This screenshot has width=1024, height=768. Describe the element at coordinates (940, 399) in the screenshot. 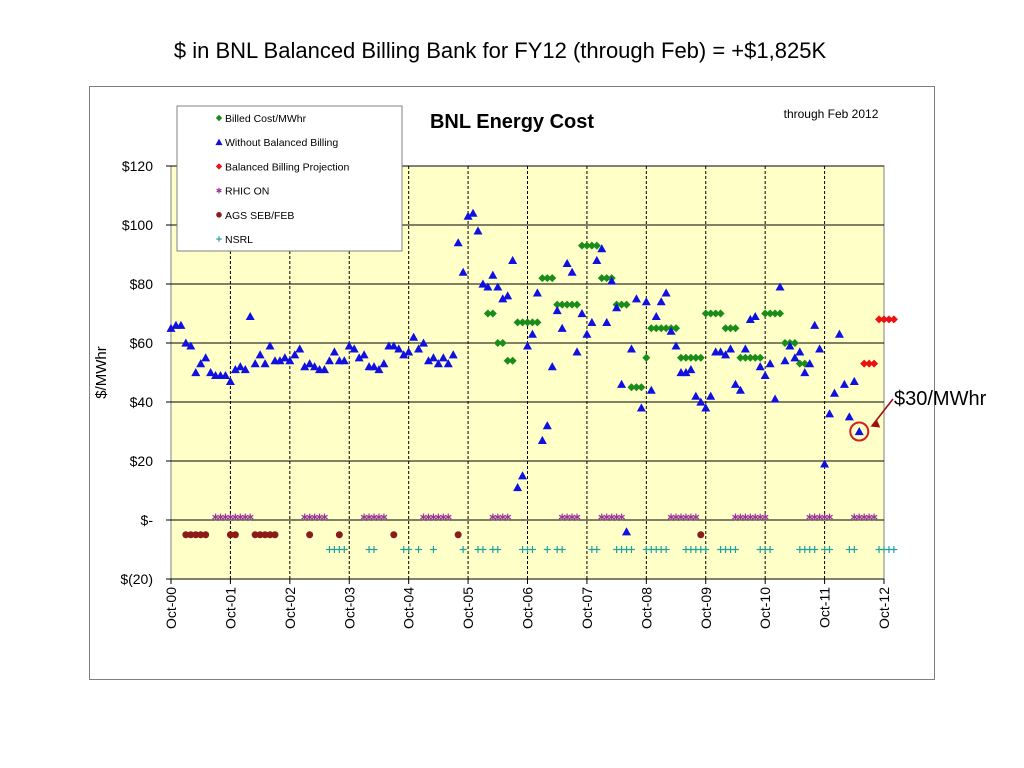

I see `callout-label: $30/MWhr` at that location.